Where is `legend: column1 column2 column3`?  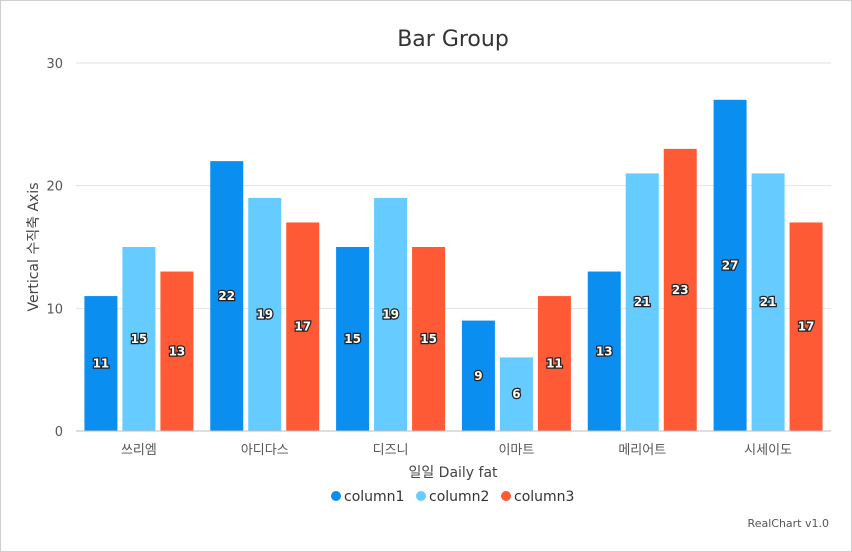 legend: column1 column2 column3 is located at coordinates (452, 497).